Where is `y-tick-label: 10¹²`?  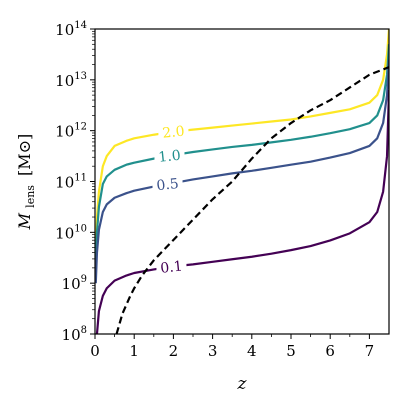 y-tick-label: 10¹² is located at coordinates (71, 131).